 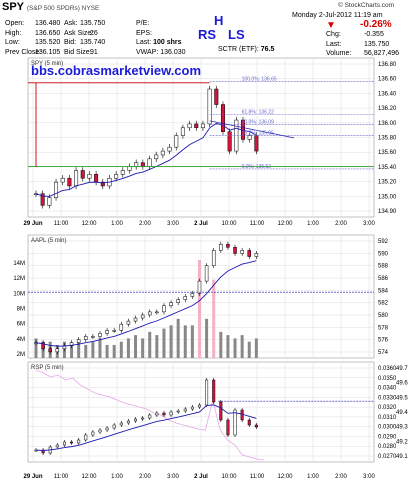 What do you see at coordinates (48, 241) in the screenshot?
I see `panel-label: AAPL (5 min)` at bounding box center [48, 241].